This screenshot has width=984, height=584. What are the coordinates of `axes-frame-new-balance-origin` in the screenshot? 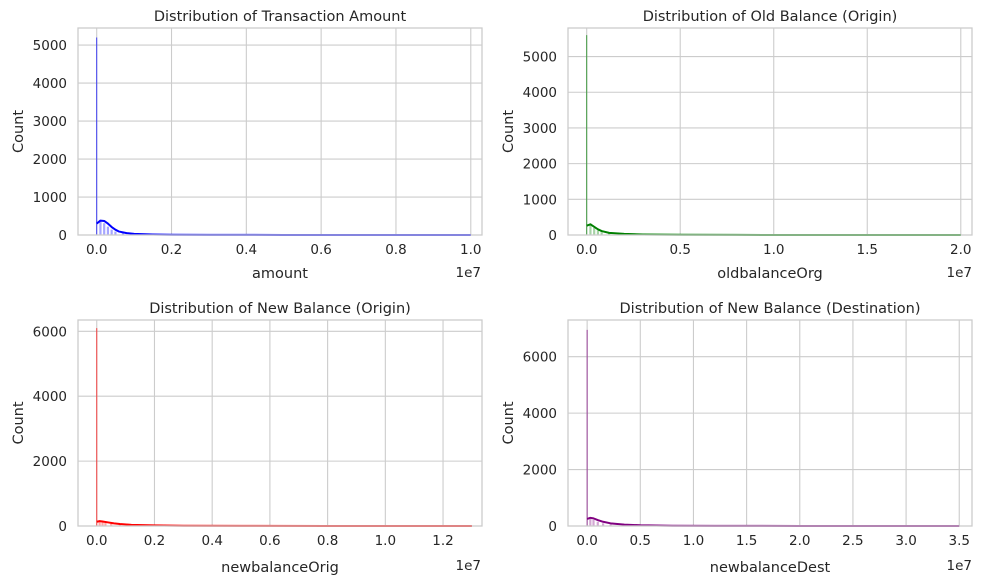 It's located at (280, 423).